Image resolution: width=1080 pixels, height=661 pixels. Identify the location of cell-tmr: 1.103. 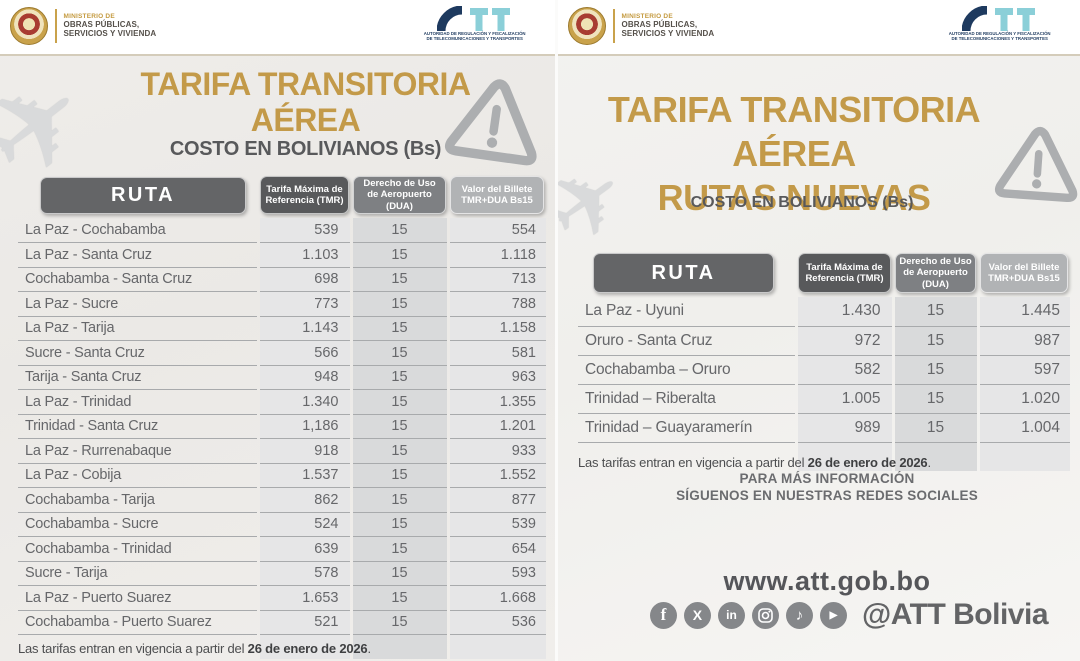
(304, 255).